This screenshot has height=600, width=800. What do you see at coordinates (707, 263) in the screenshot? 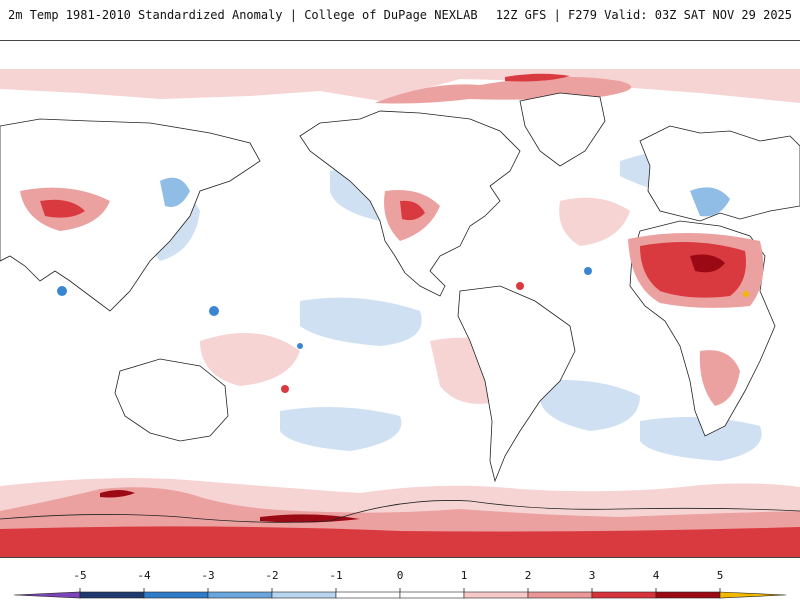
I see `anomaly-region-sahel-extreme` at bounding box center [707, 263].